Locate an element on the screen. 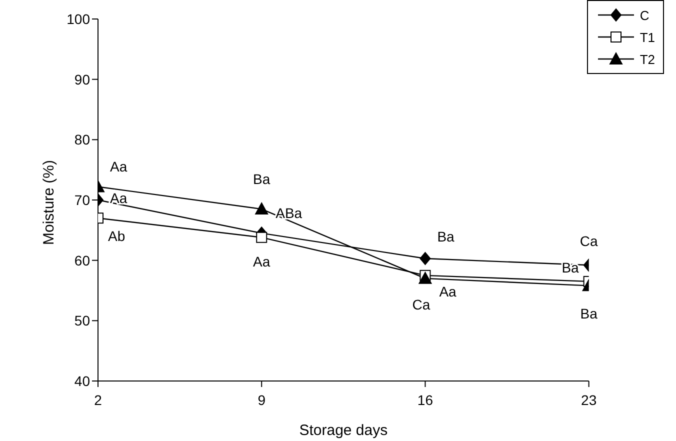  x-tick-label: 9 is located at coordinates (262, 400).